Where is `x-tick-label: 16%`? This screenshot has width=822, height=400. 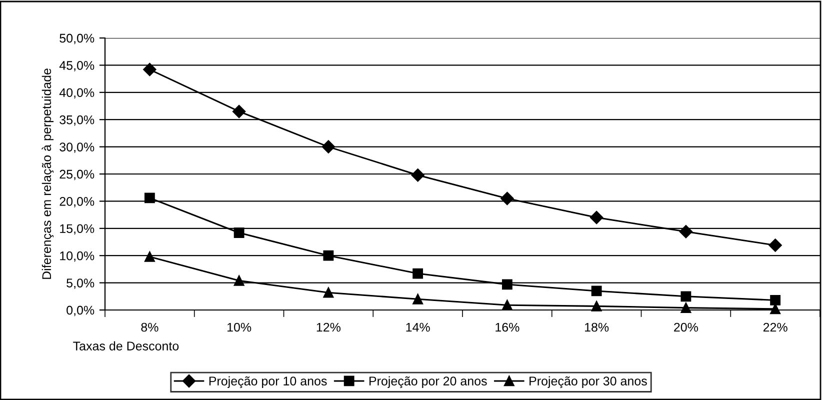 x-tick-label: 16% is located at coordinates (508, 327).